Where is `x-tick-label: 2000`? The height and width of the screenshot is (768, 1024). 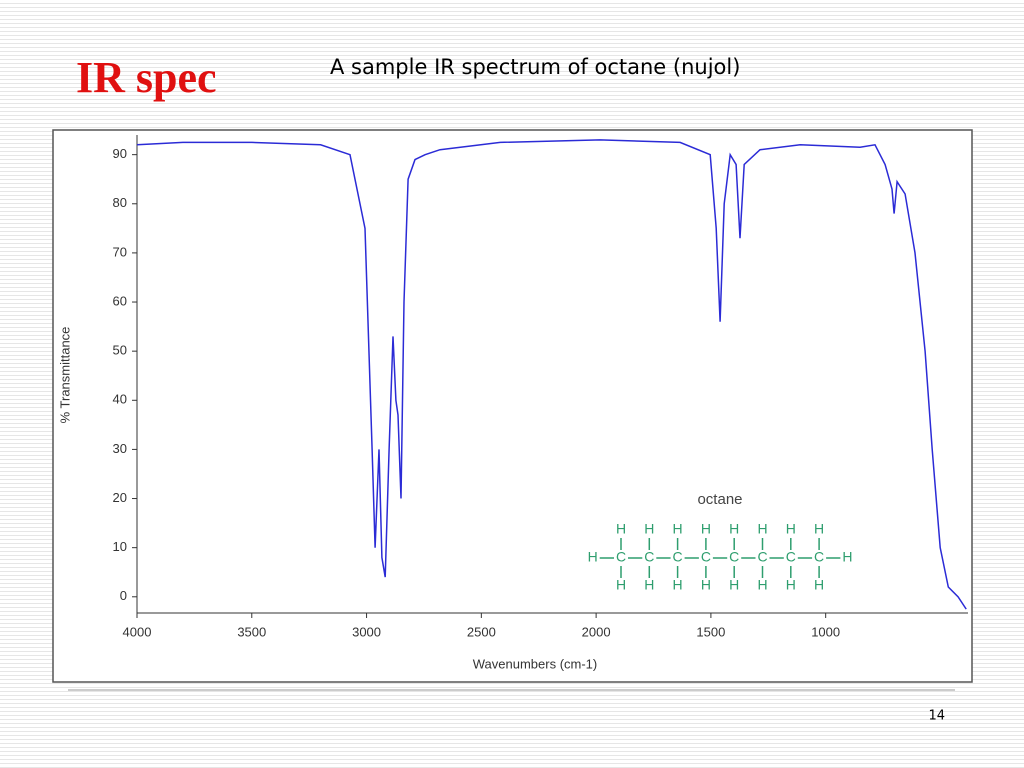 x-tick-label: 2000 is located at coordinates (596, 631).